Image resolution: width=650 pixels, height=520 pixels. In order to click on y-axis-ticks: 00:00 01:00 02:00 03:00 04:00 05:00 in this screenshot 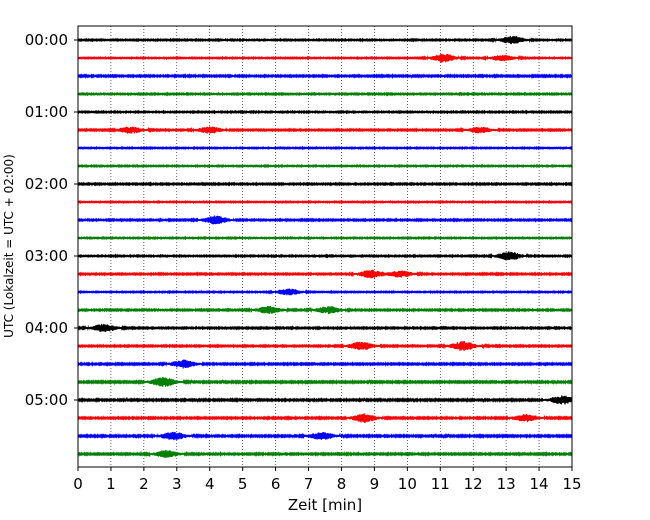, I will do `click(51, 220)`.